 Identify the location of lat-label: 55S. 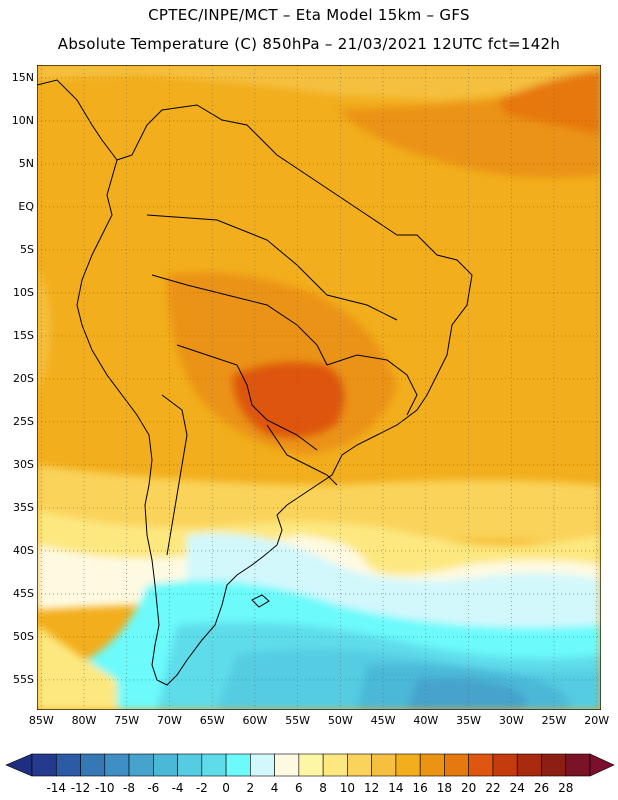
(23, 679).